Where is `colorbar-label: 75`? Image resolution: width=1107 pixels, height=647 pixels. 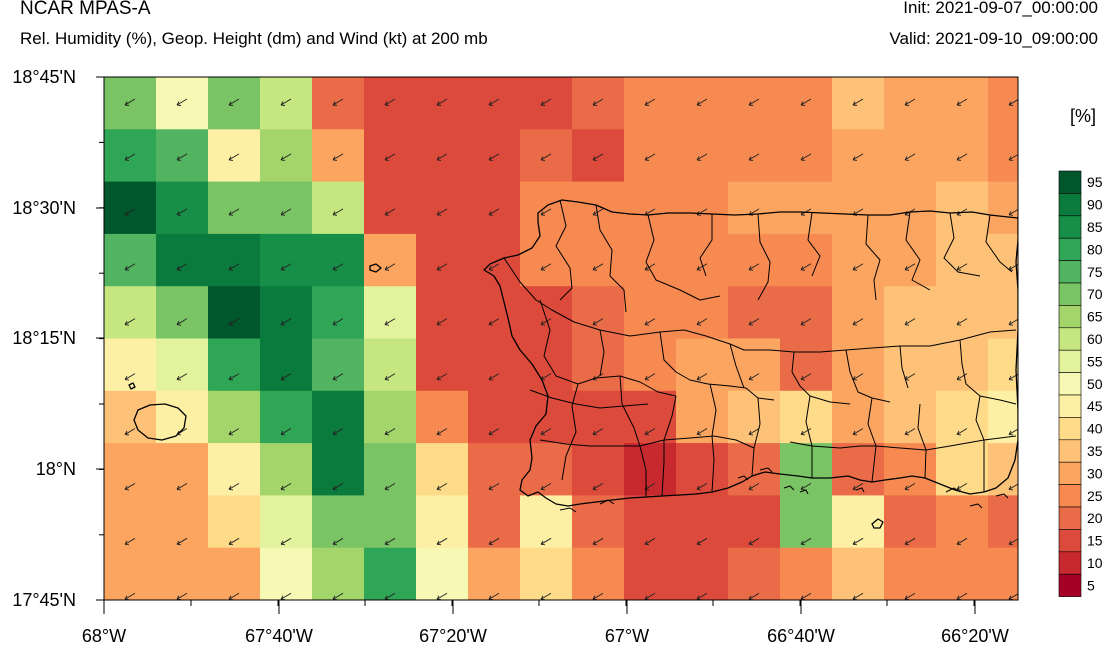
colorbar-label: 75 is located at coordinates (1095, 272).